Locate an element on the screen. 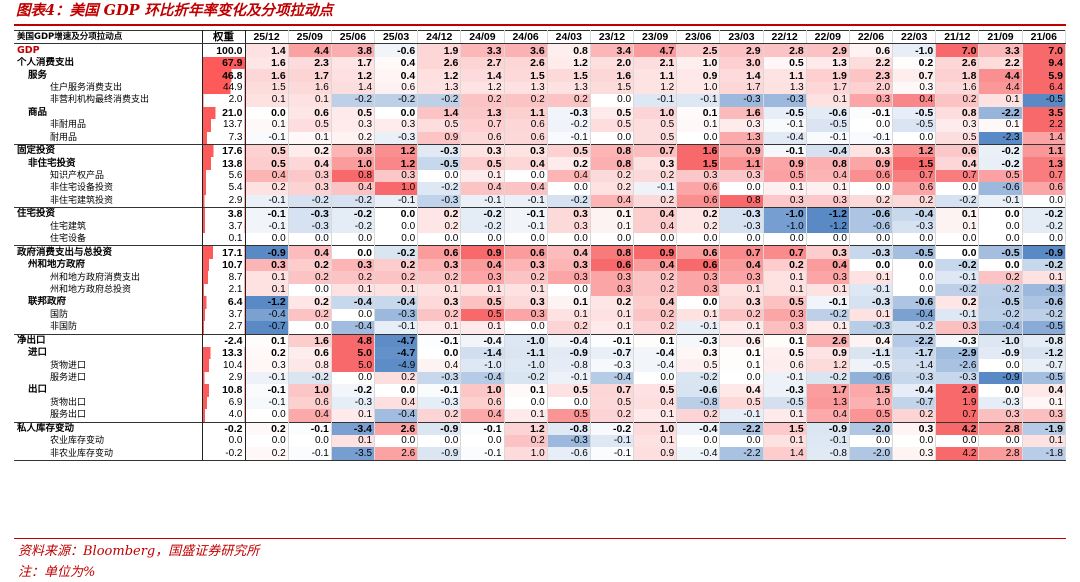  row-label: 非住宅投资 is located at coordinates (108, 163).